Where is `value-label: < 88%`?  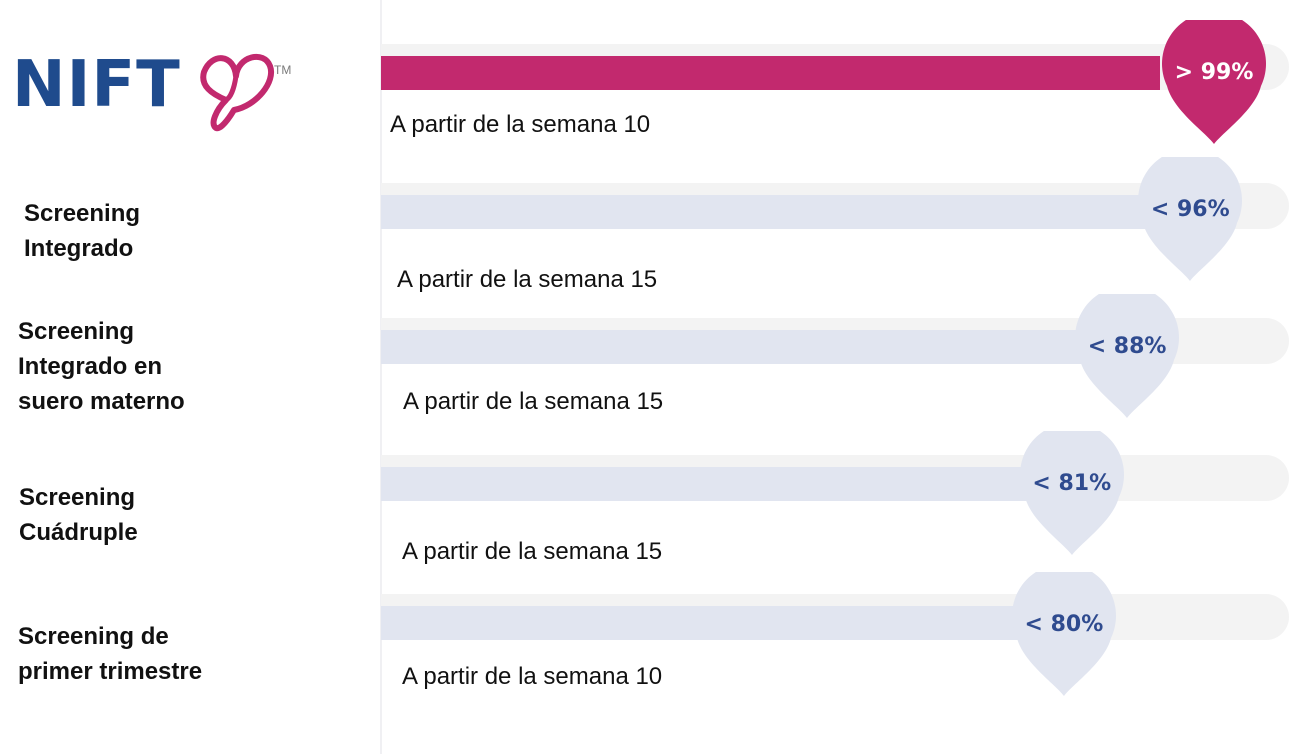 value-label: < 88% is located at coordinates (1127, 346).